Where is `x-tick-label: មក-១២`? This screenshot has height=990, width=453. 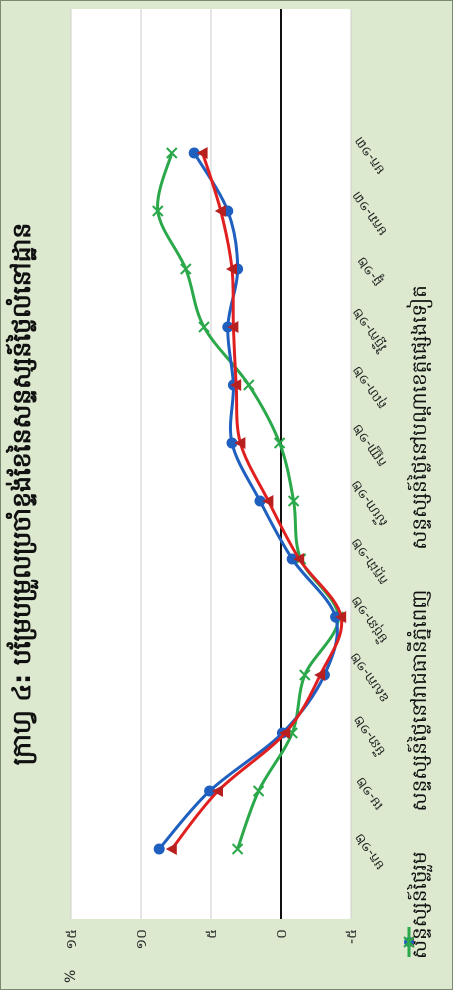 x-tick-label: មក-១២ is located at coordinates (370, 851).